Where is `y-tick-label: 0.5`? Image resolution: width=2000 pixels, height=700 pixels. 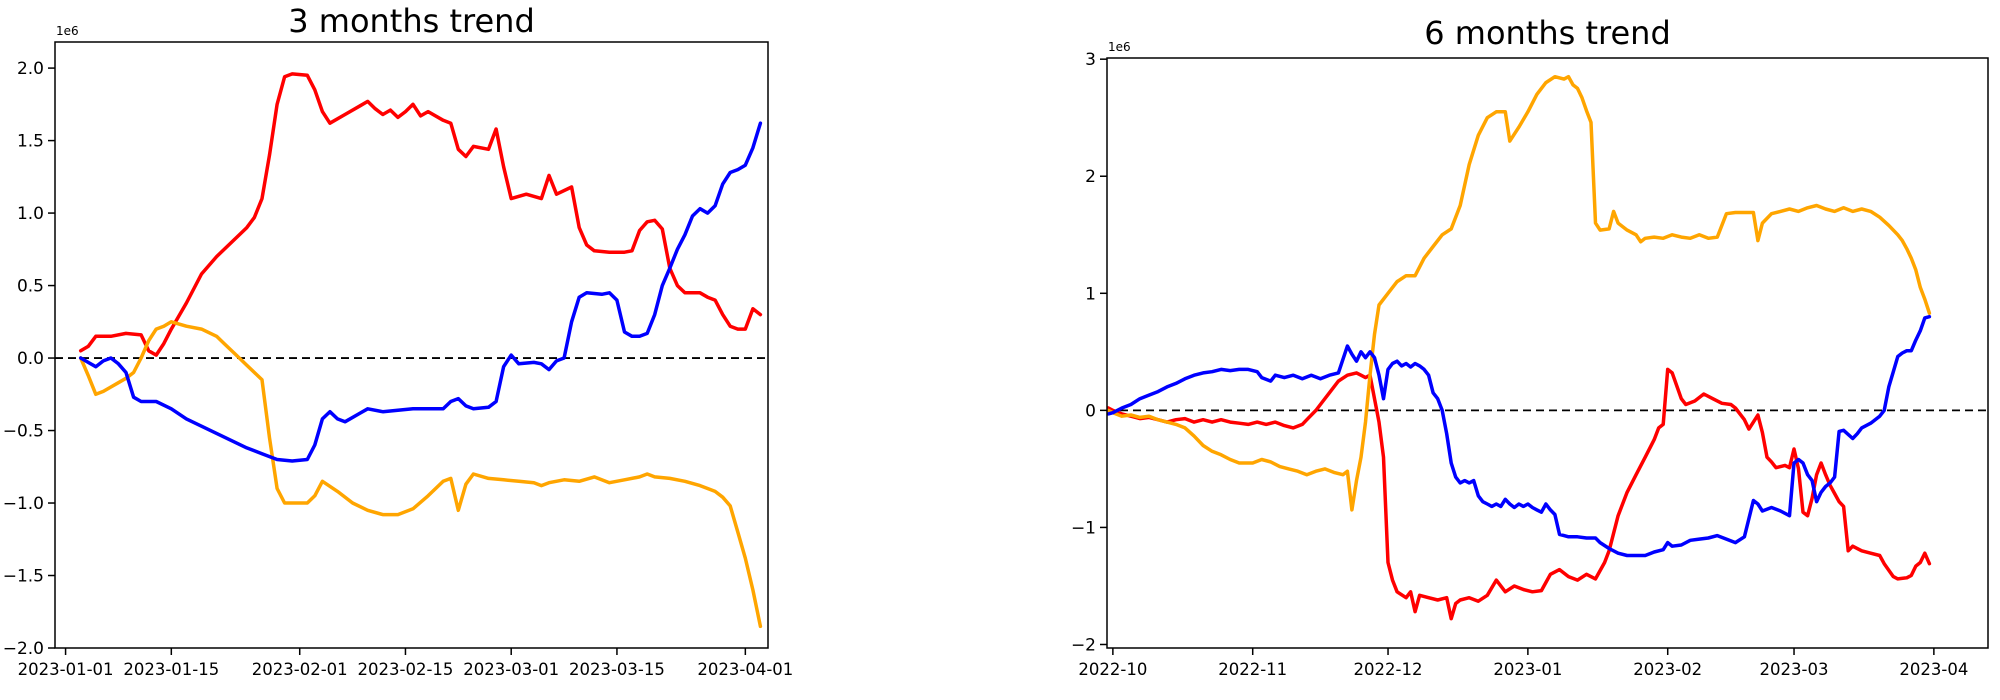 y-tick-label: 0.5 is located at coordinates (30, 287).